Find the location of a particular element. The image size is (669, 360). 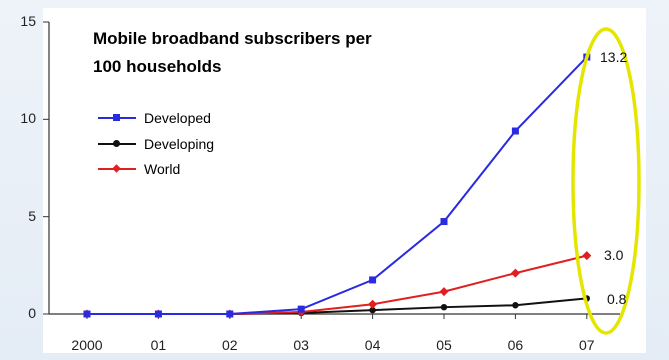

chart-title-line-1: Mobile broadband subscribers per is located at coordinates (232, 38).